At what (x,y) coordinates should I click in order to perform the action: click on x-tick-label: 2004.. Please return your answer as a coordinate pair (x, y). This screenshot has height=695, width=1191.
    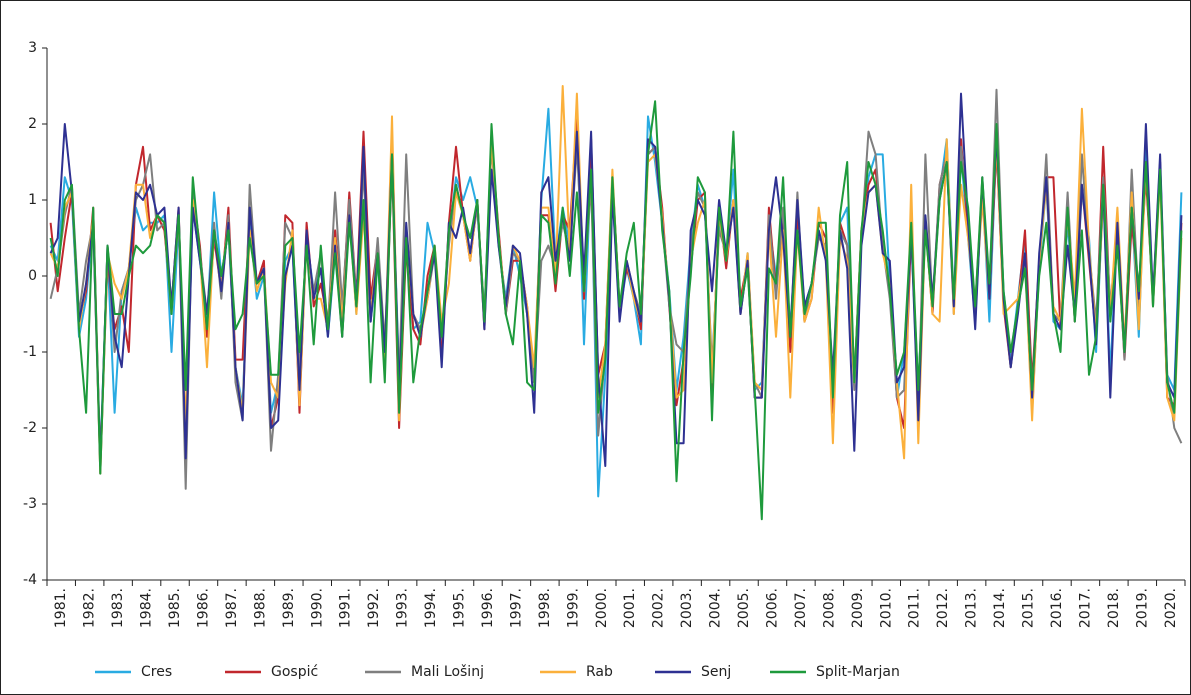
    Looking at the image, I should click on (716, 608).